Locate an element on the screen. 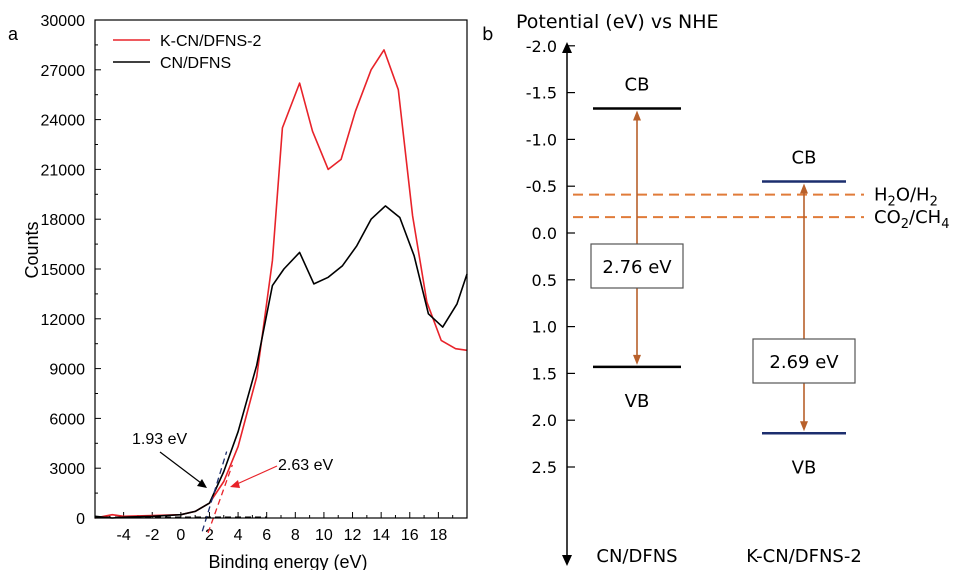 The width and height of the screenshot is (969, 570). material-label: CN/DFNS is located at coordinates (636, 556).